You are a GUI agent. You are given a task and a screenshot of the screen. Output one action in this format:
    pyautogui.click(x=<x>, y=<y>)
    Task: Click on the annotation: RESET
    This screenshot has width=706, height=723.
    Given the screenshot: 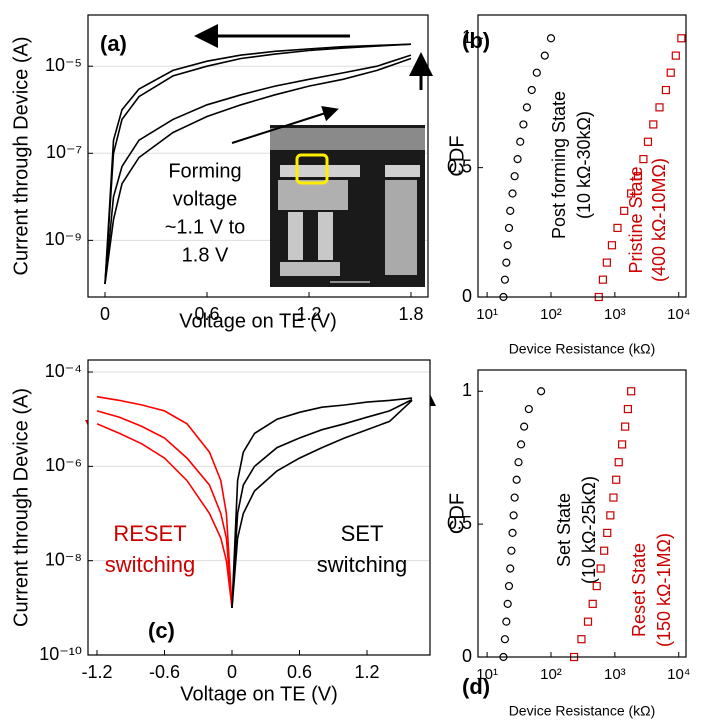 What is the action you would take?
    pyautogui.click(x=149, y=533)
    